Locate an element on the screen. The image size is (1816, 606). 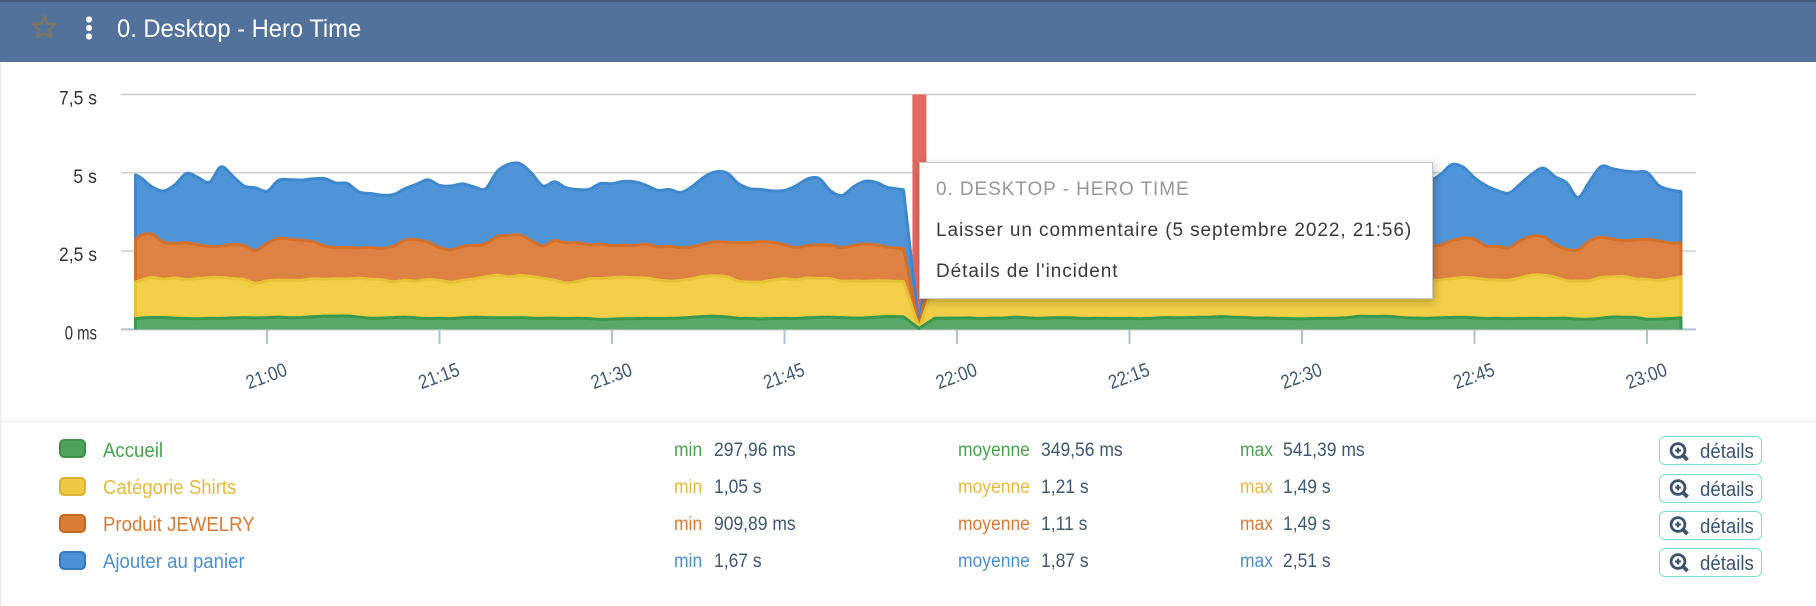
svg-text: 5 s is located at coordinates (85, 177).